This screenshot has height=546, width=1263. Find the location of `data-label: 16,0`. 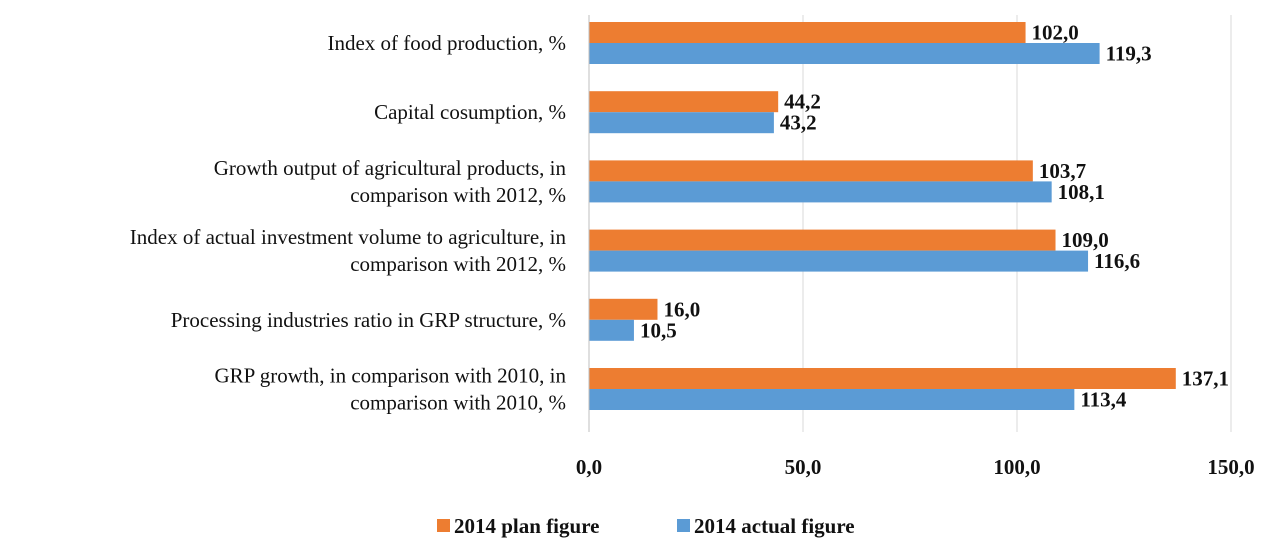

data-label: 16,0 is located at coordinates (681, 309).